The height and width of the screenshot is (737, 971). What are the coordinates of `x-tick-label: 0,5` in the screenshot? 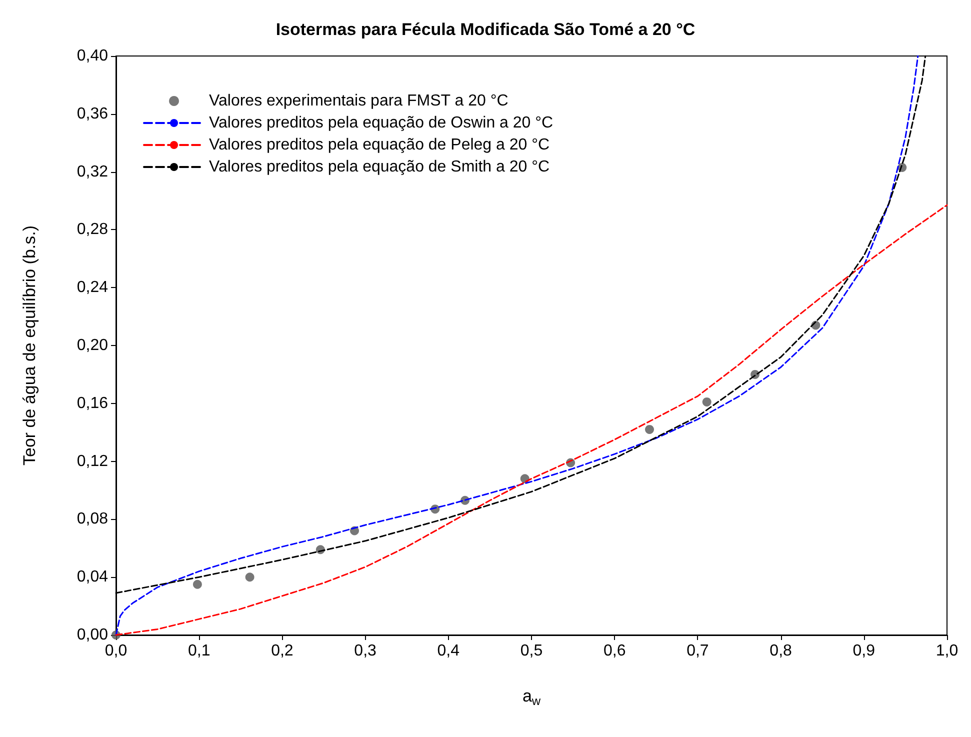 It's located at (531, 651).